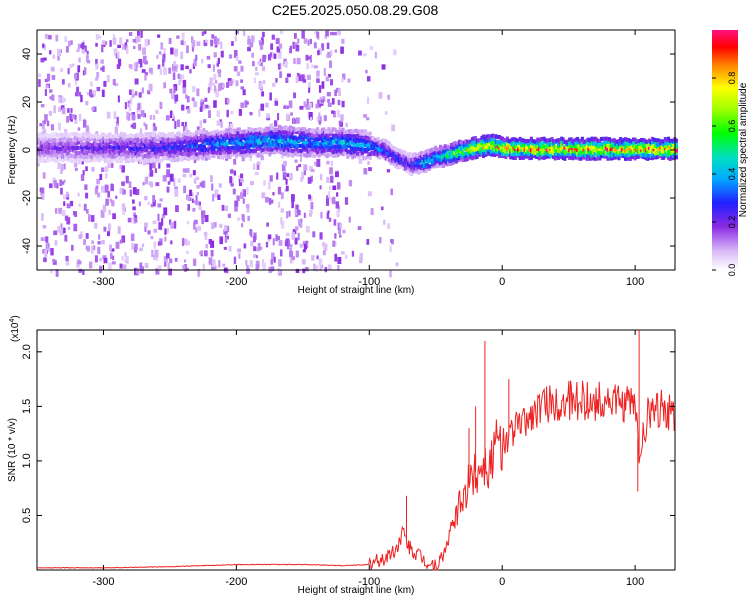  Describe the element at coordinates (732, 270) in the screenshot. I see `colorbar-tick-label: 0.0` at that location.